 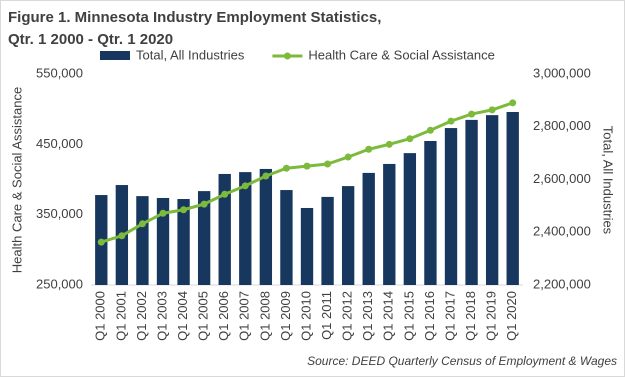 I want to click on y-tick-label: 550,000, so click(x=59, y=72).